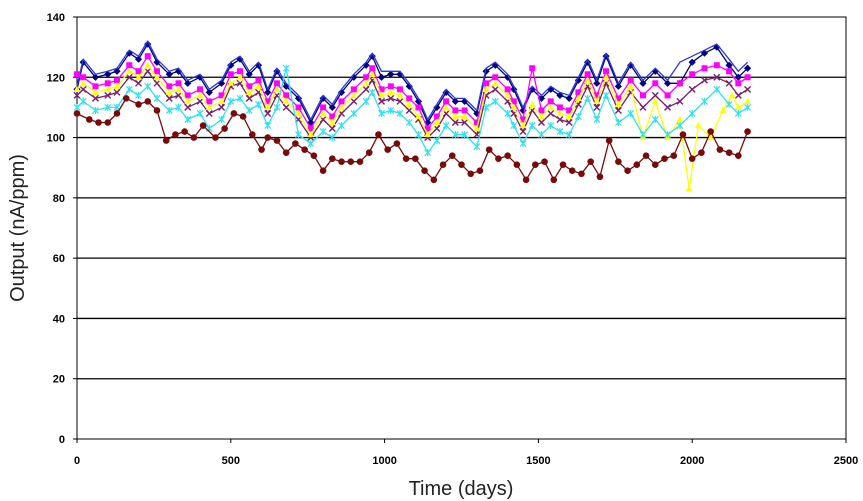 The image size is (863, 501). What do you see at coordinates (846, 461) in the screenshot?
I see `x-tick-label: 2500` at bounding box center [846, 461].